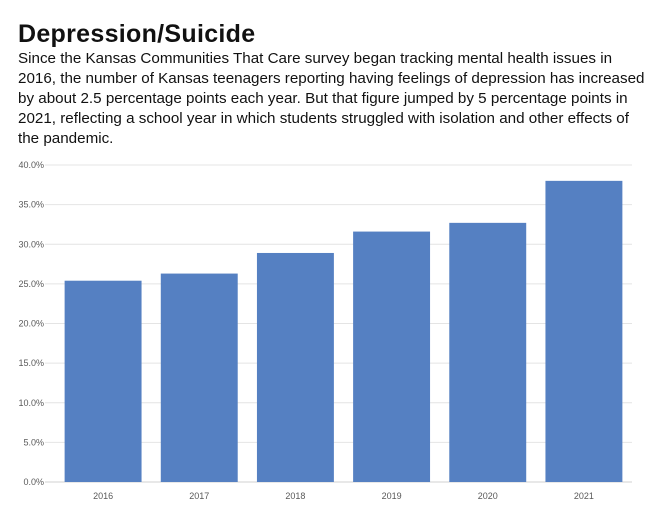 The image size is (660, 528). I want to click on bar-2016, so click(103, 381).